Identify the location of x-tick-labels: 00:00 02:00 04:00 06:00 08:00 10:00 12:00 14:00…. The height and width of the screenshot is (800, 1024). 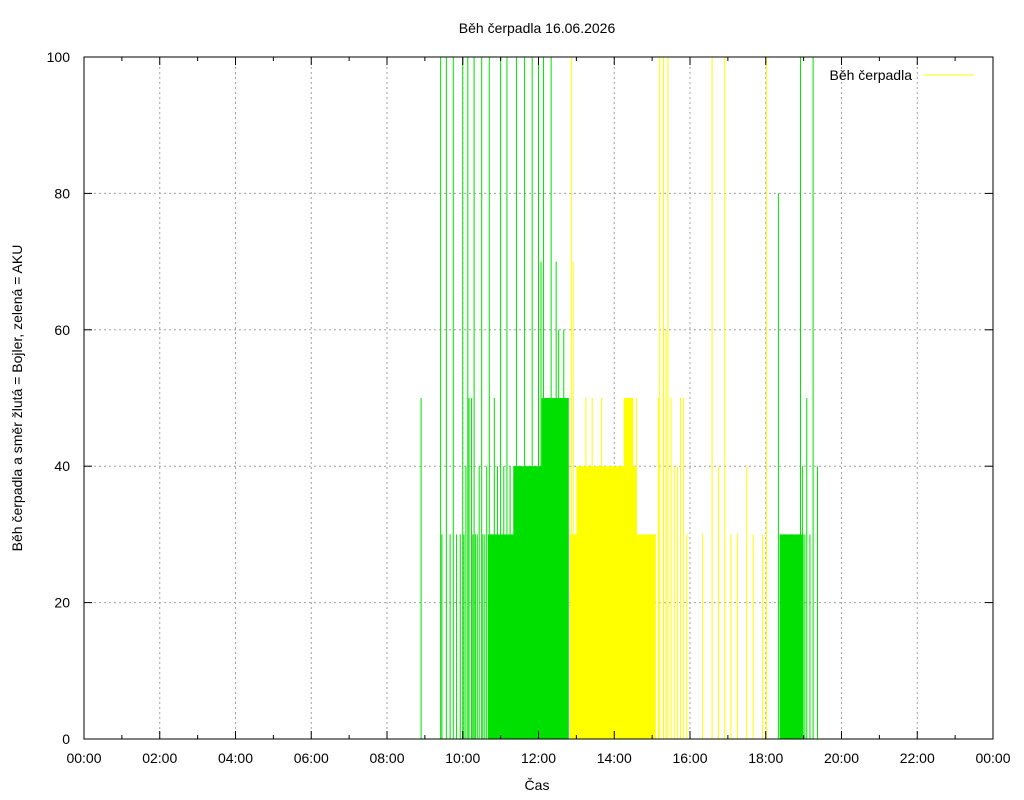
(538, 758).